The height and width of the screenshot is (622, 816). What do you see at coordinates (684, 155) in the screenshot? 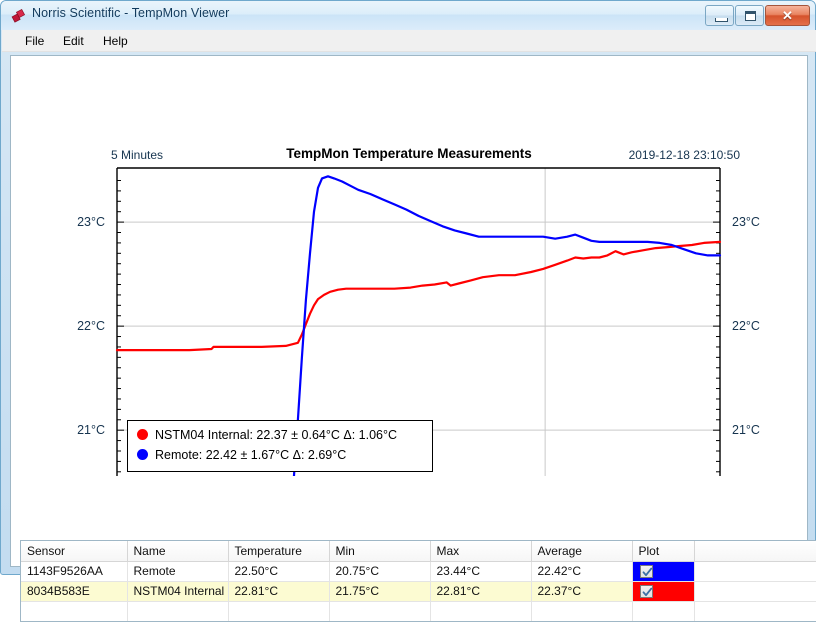
I see `chart-timestamp: 2019-12-18 23:10:50` at bounding box center [684, 155].